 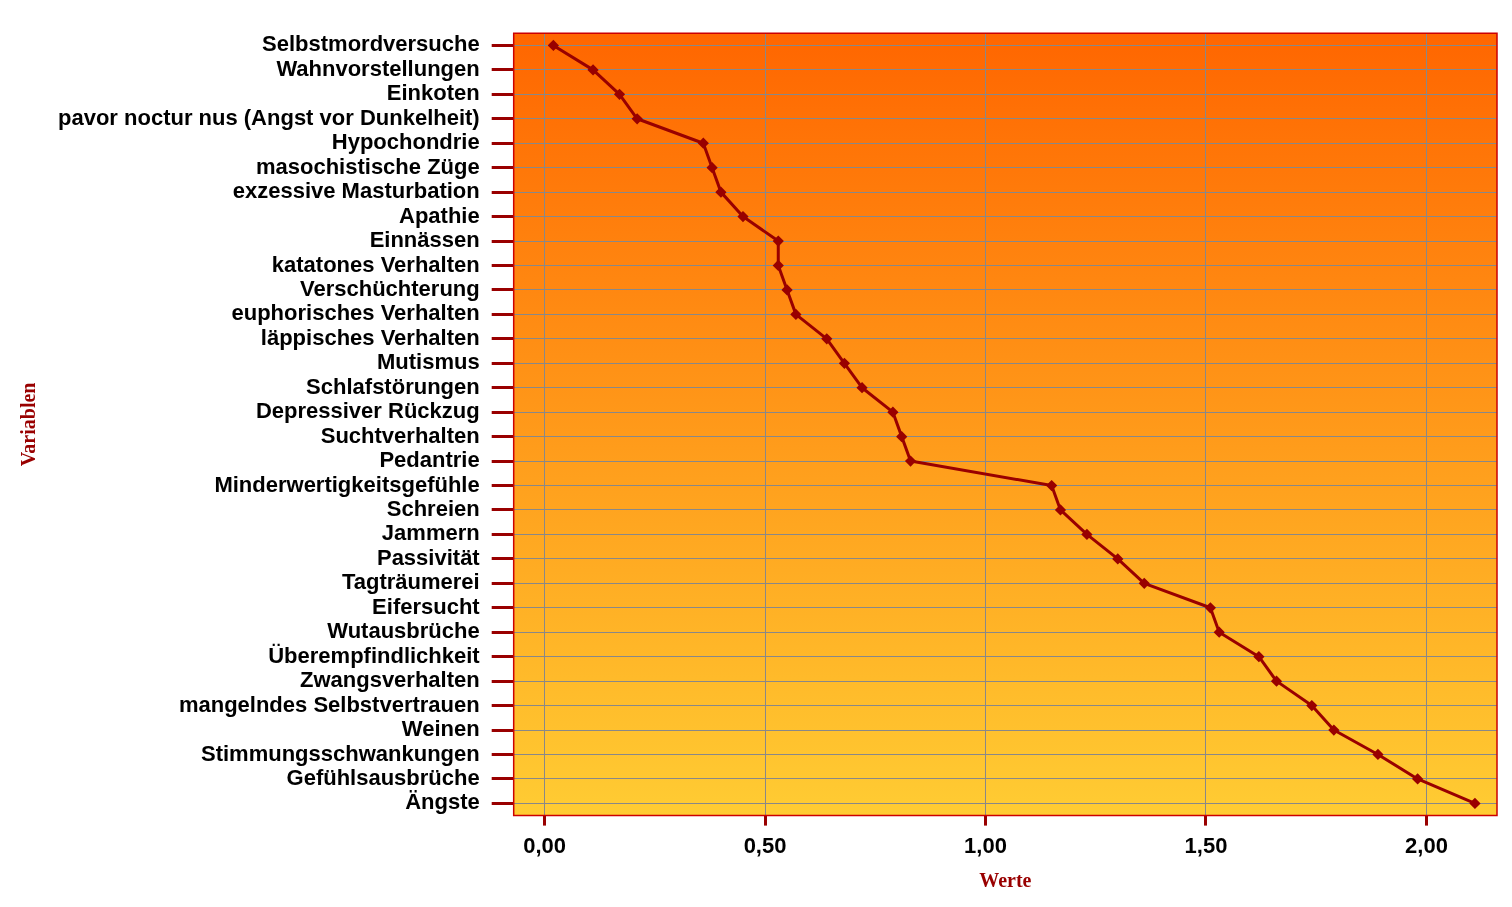 What do you see at coordinates (1206, 845) in the screenshot?
I see `x-tick-label: 1,50` at bounding box center [1206, 845].